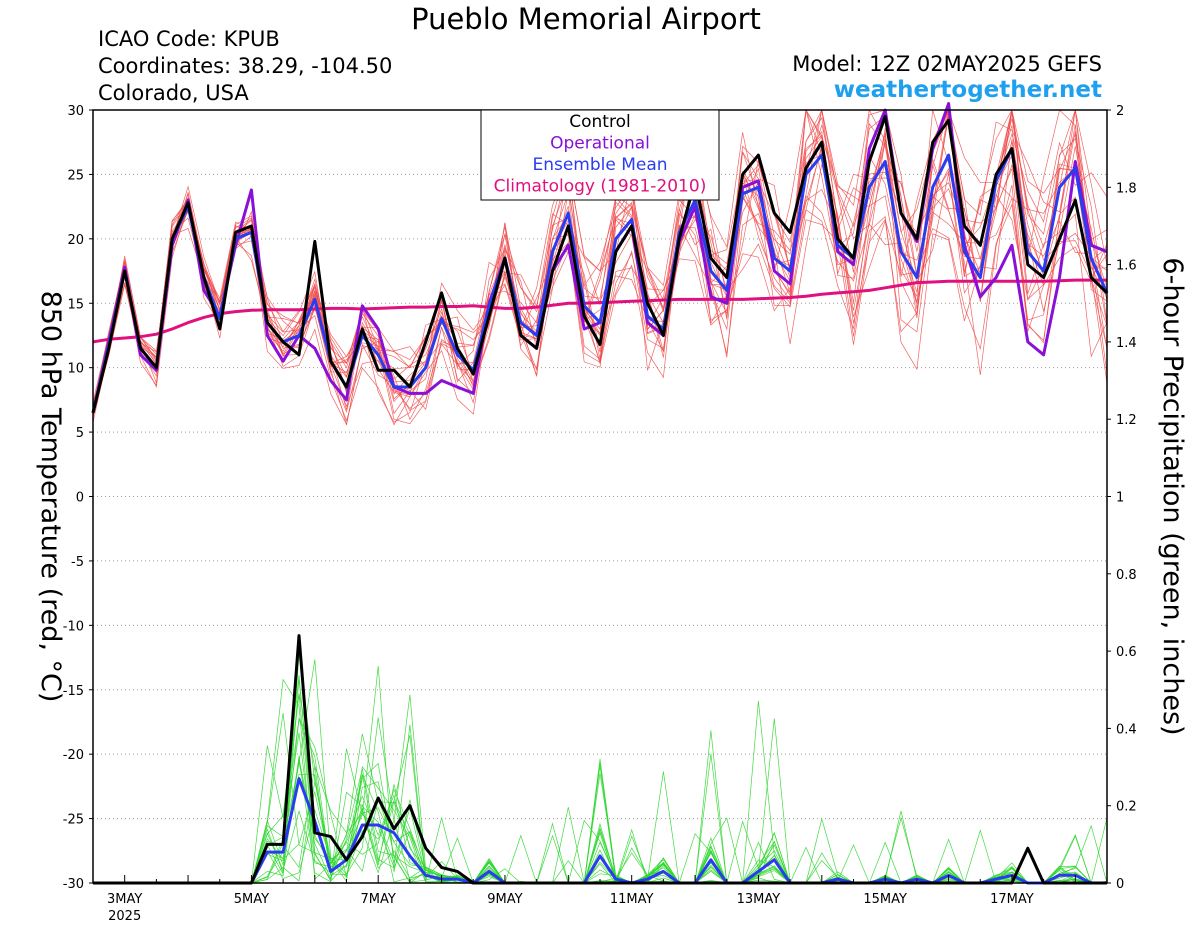  I want to click on icao-code: ICAO Code: KPUB, so click(189, 39).